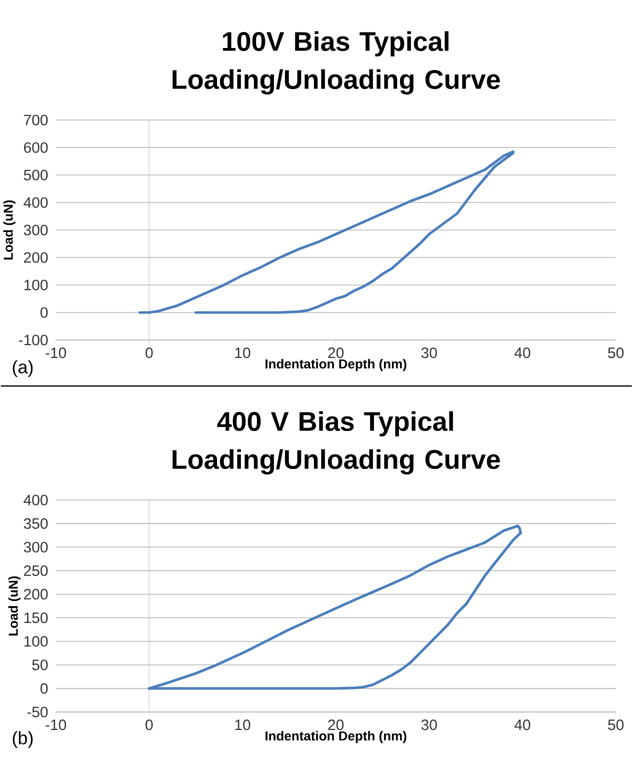  I want to click on y-tick-label: 500, so click(36, 175).